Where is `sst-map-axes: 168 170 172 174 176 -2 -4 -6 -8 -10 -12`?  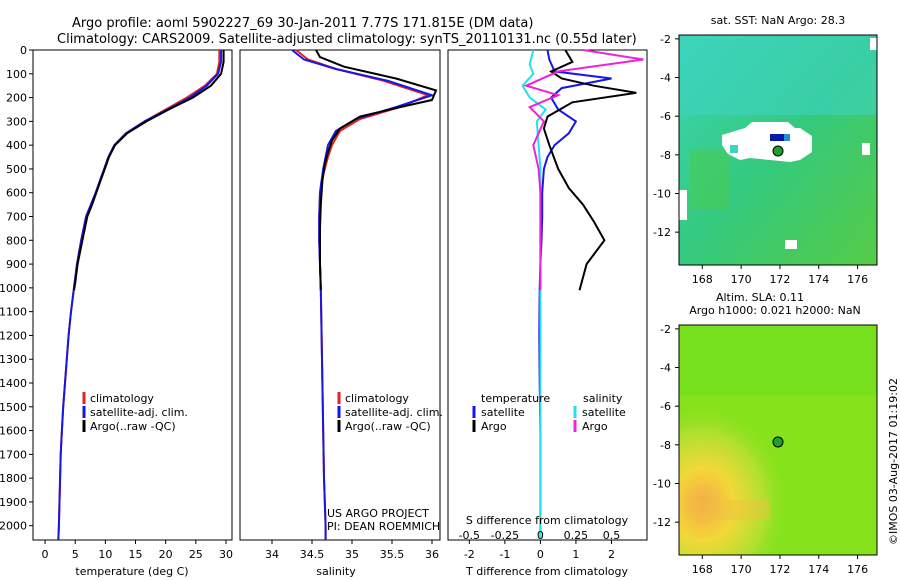
sst-map-axes: 168 170 172 174 176 -2 -4 -6 -8 -10 -12 is located at coordinates (760, 159).